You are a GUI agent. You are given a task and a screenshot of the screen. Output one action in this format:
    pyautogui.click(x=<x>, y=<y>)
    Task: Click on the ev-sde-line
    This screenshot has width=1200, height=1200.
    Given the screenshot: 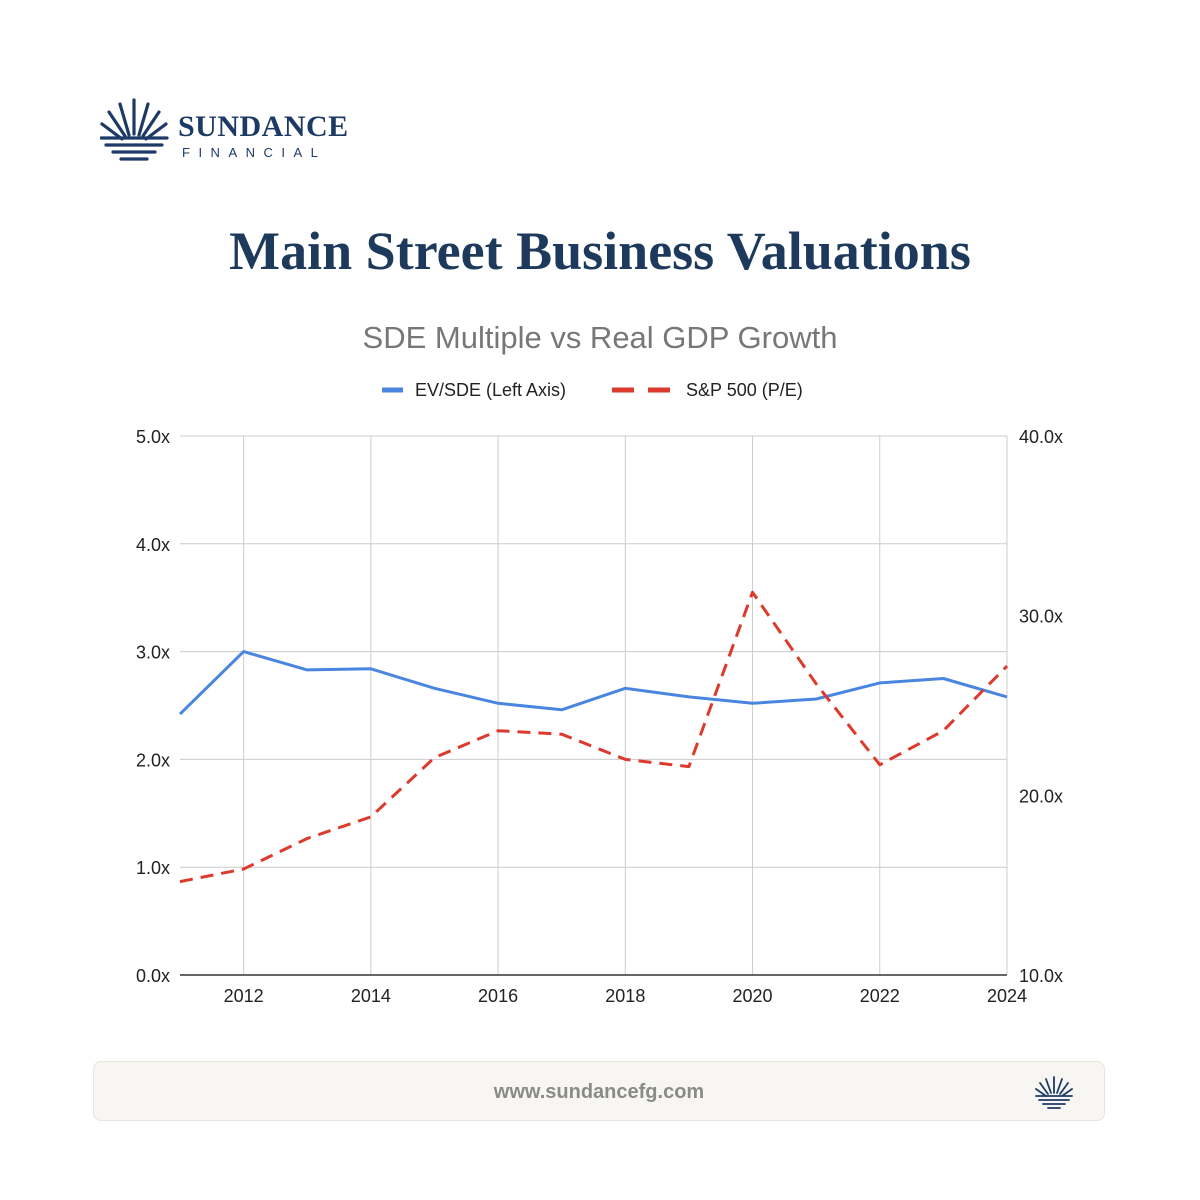 What is the action you would take?
    pyautogui.click(x=593, y=683)
    